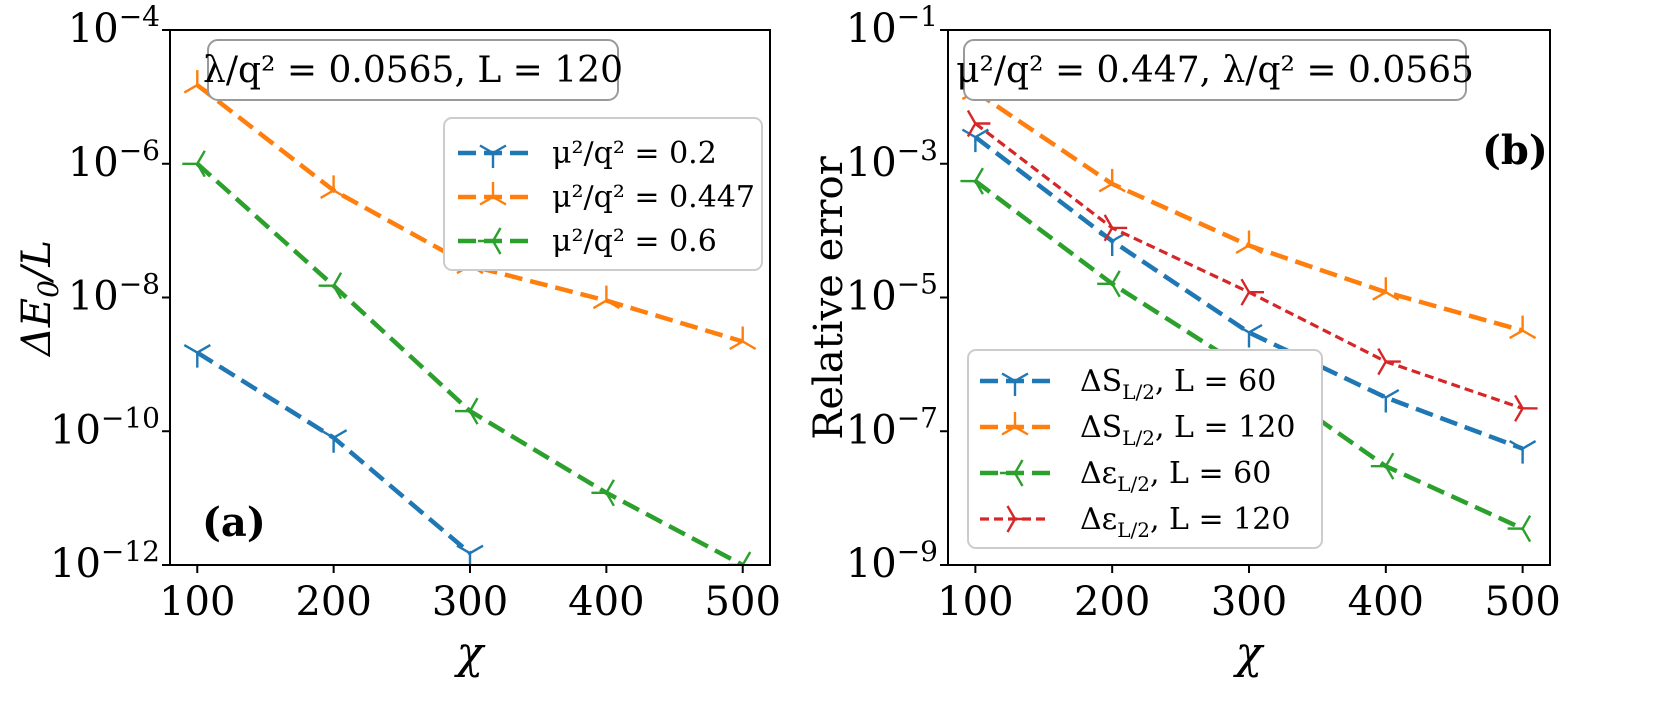 Image resolution: width=1661 pixels, height=723 pixels. I want to click on y-tick-label: 10⁻⁷, so click(892, 427).